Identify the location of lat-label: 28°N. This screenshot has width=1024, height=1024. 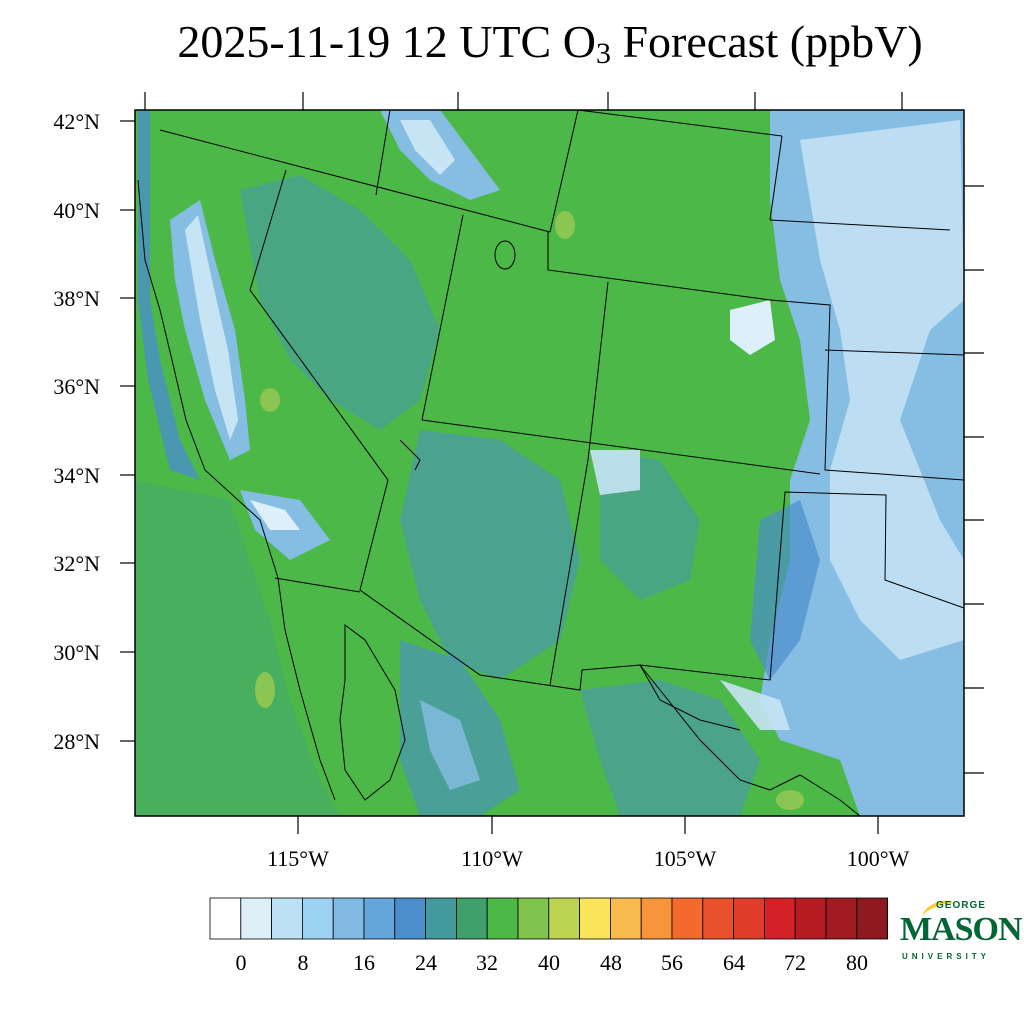
(76, 741).